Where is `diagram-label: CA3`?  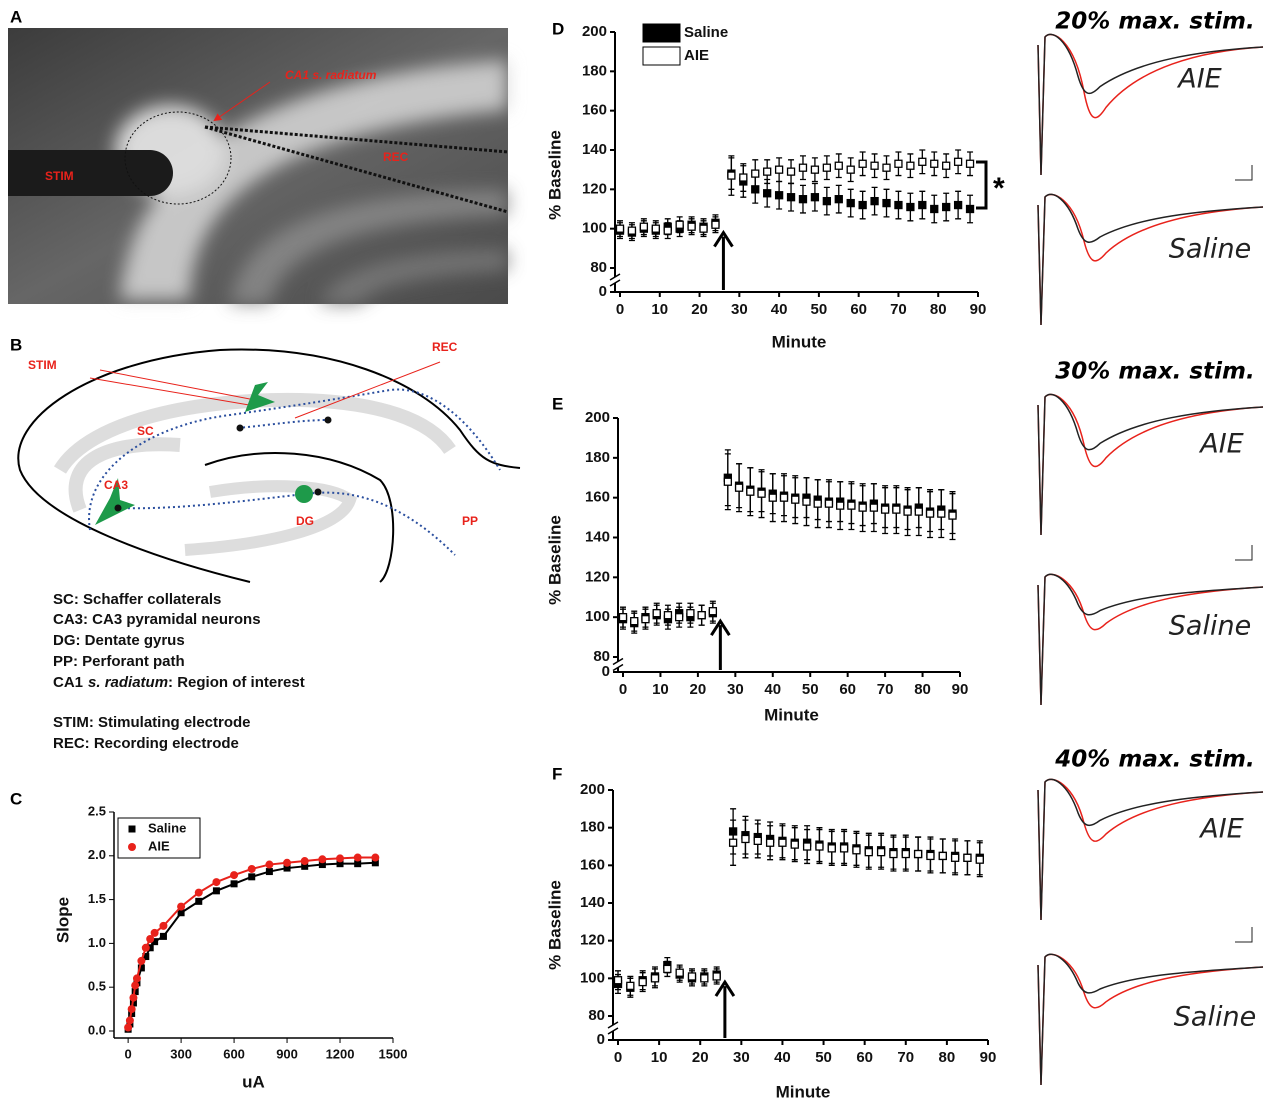 diagram-label: CA3 is located at coordinates (116, 485).